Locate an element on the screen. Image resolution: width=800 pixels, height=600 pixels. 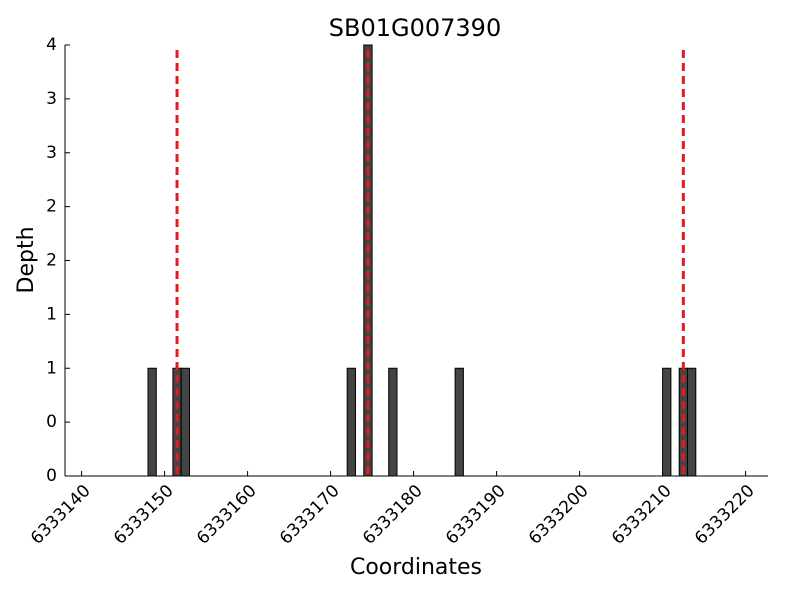
x-tick-label: 6333200 is located at coordinates (559, 515).